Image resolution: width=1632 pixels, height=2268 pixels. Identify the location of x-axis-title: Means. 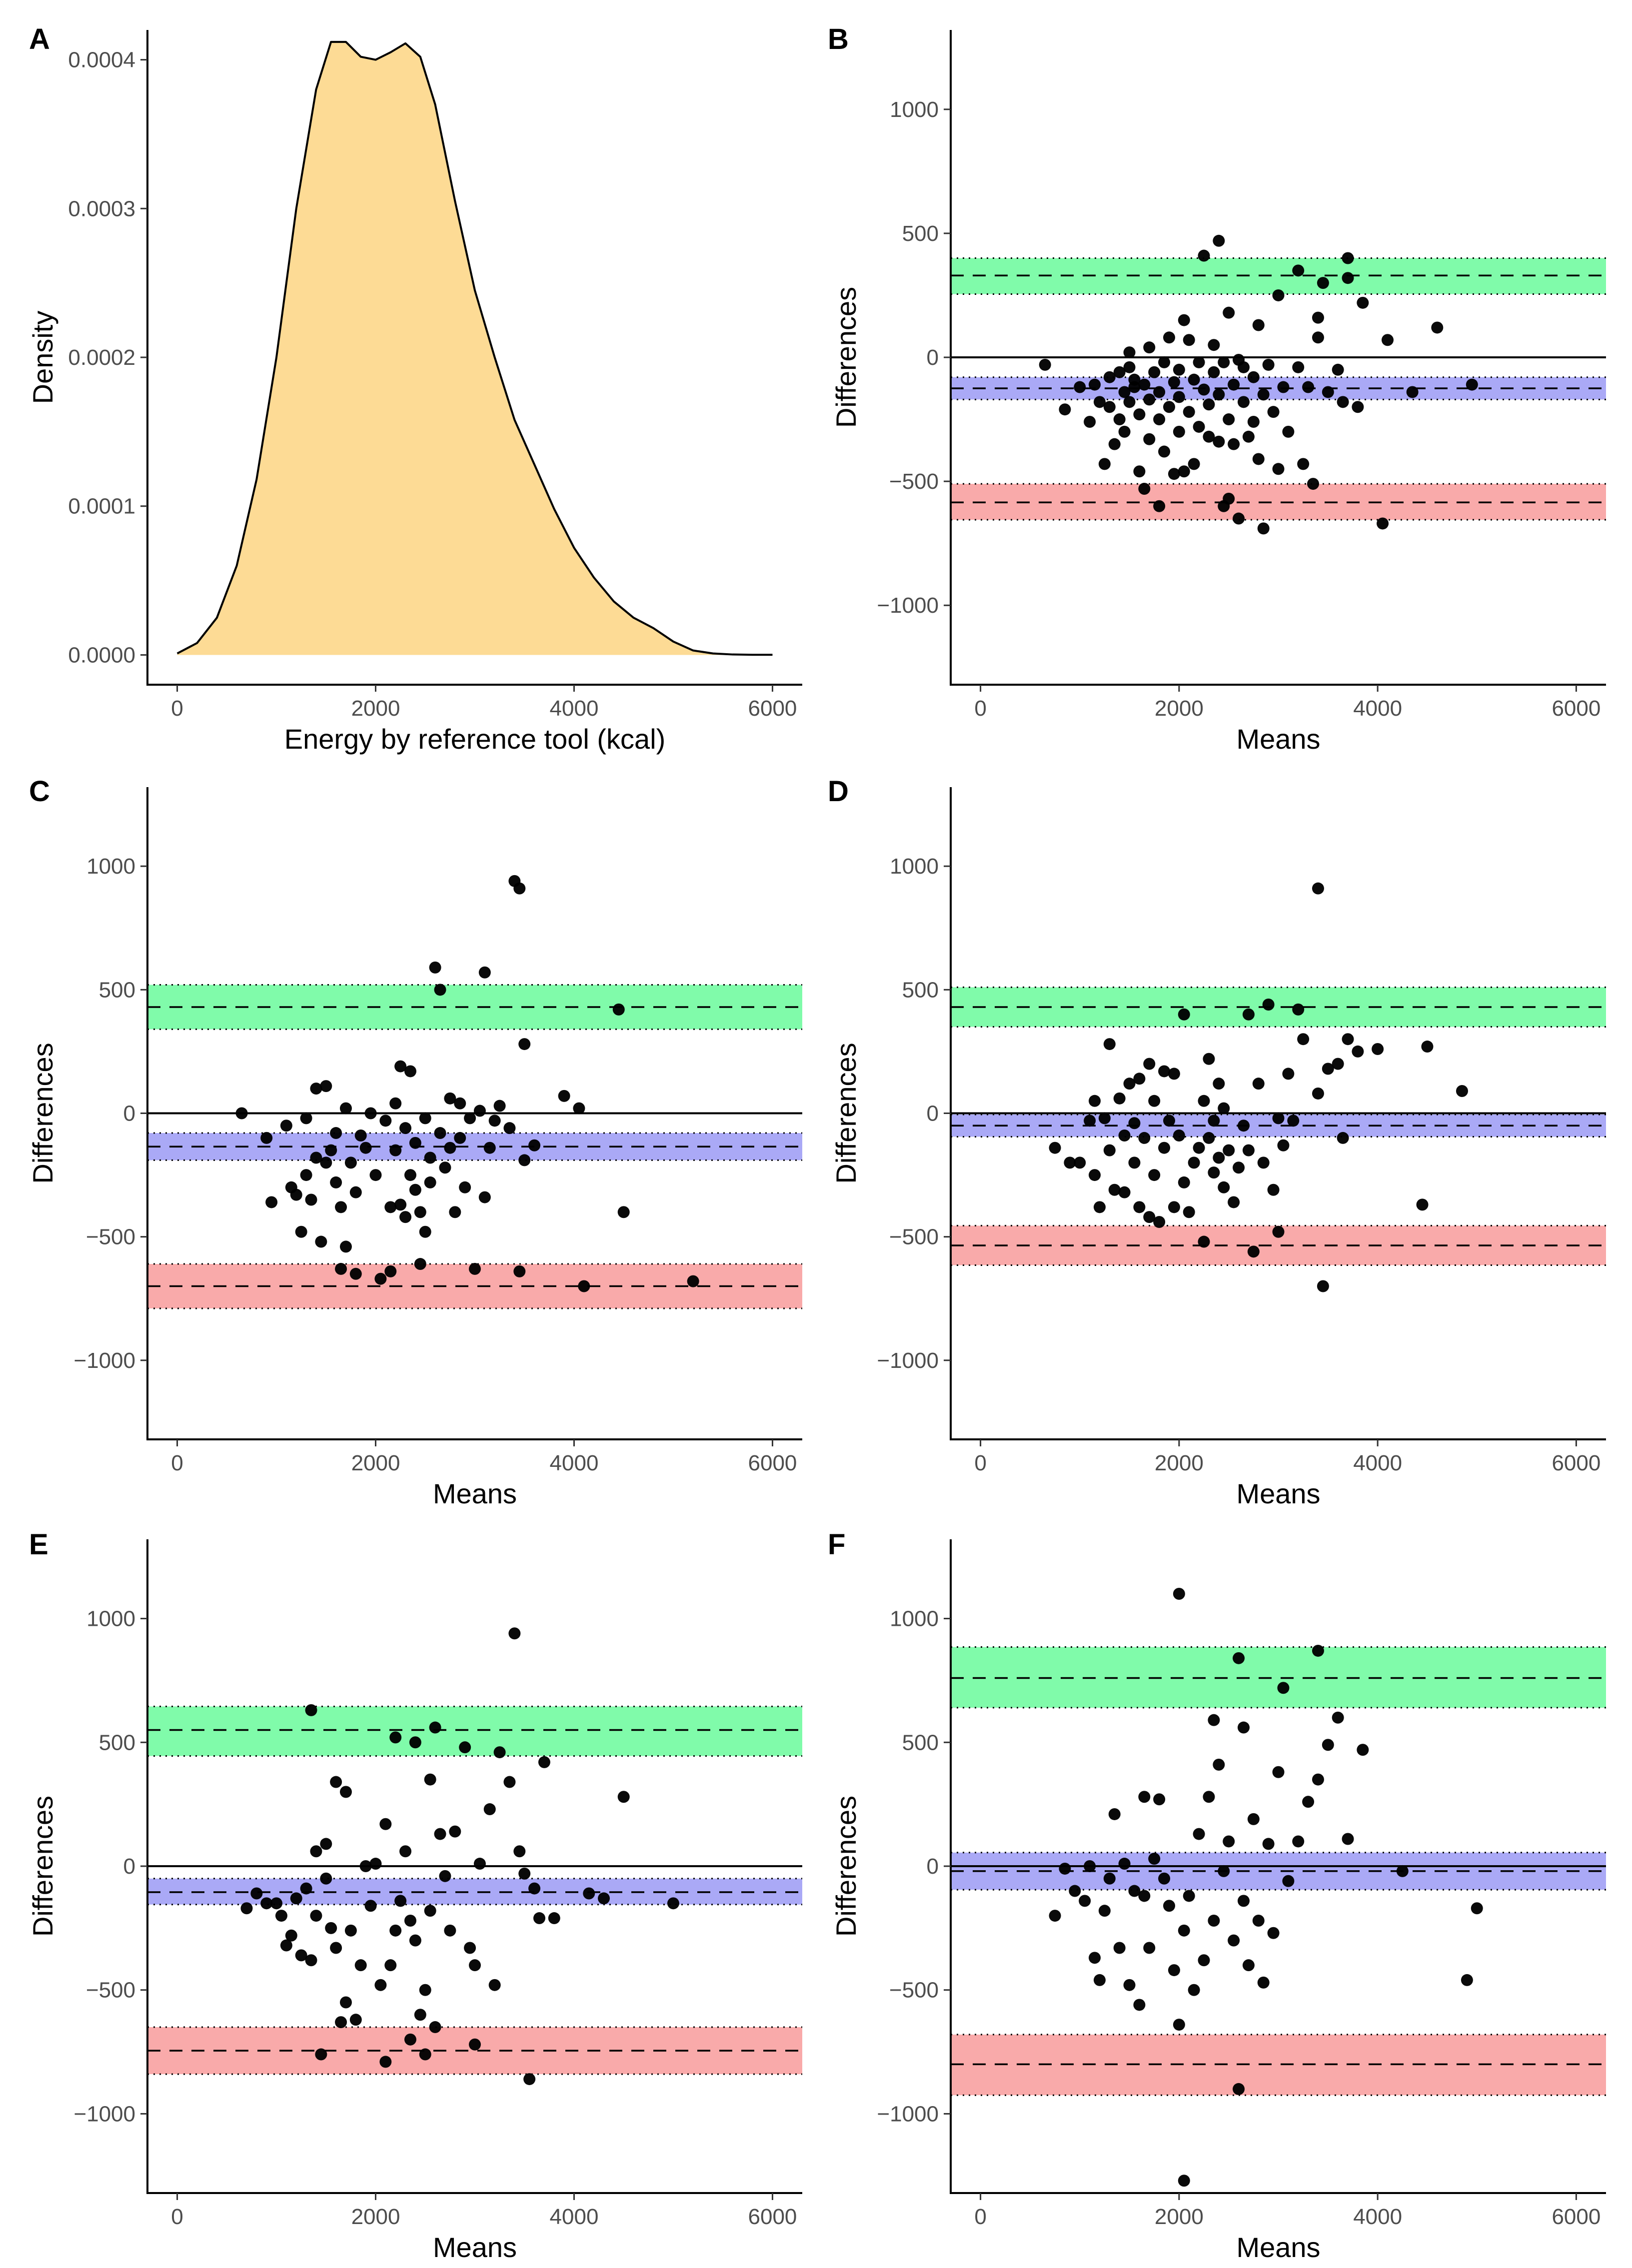
(475, 2248).